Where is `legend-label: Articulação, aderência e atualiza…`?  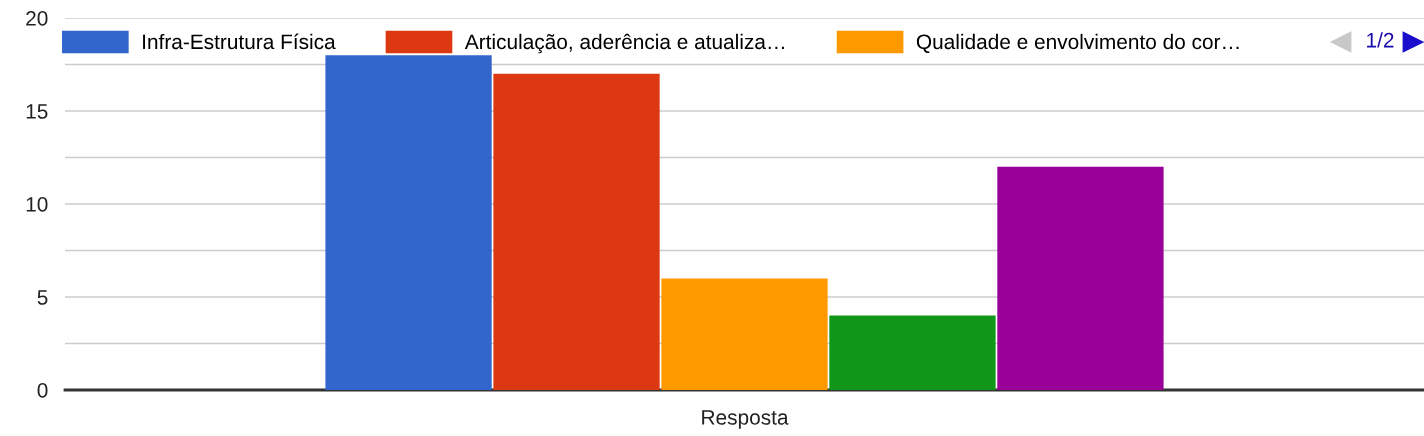
legend-label: Articulação, aderência e atualiza… is located at coordinates (624, 43).